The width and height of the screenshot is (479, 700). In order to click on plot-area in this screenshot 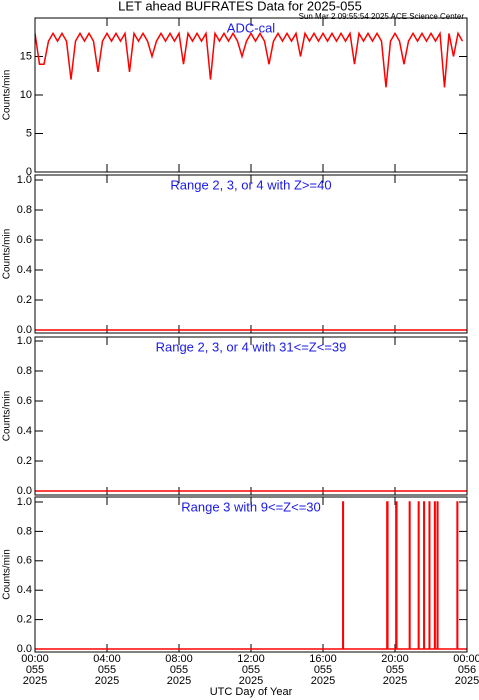, I will do `click(249, 59)`.